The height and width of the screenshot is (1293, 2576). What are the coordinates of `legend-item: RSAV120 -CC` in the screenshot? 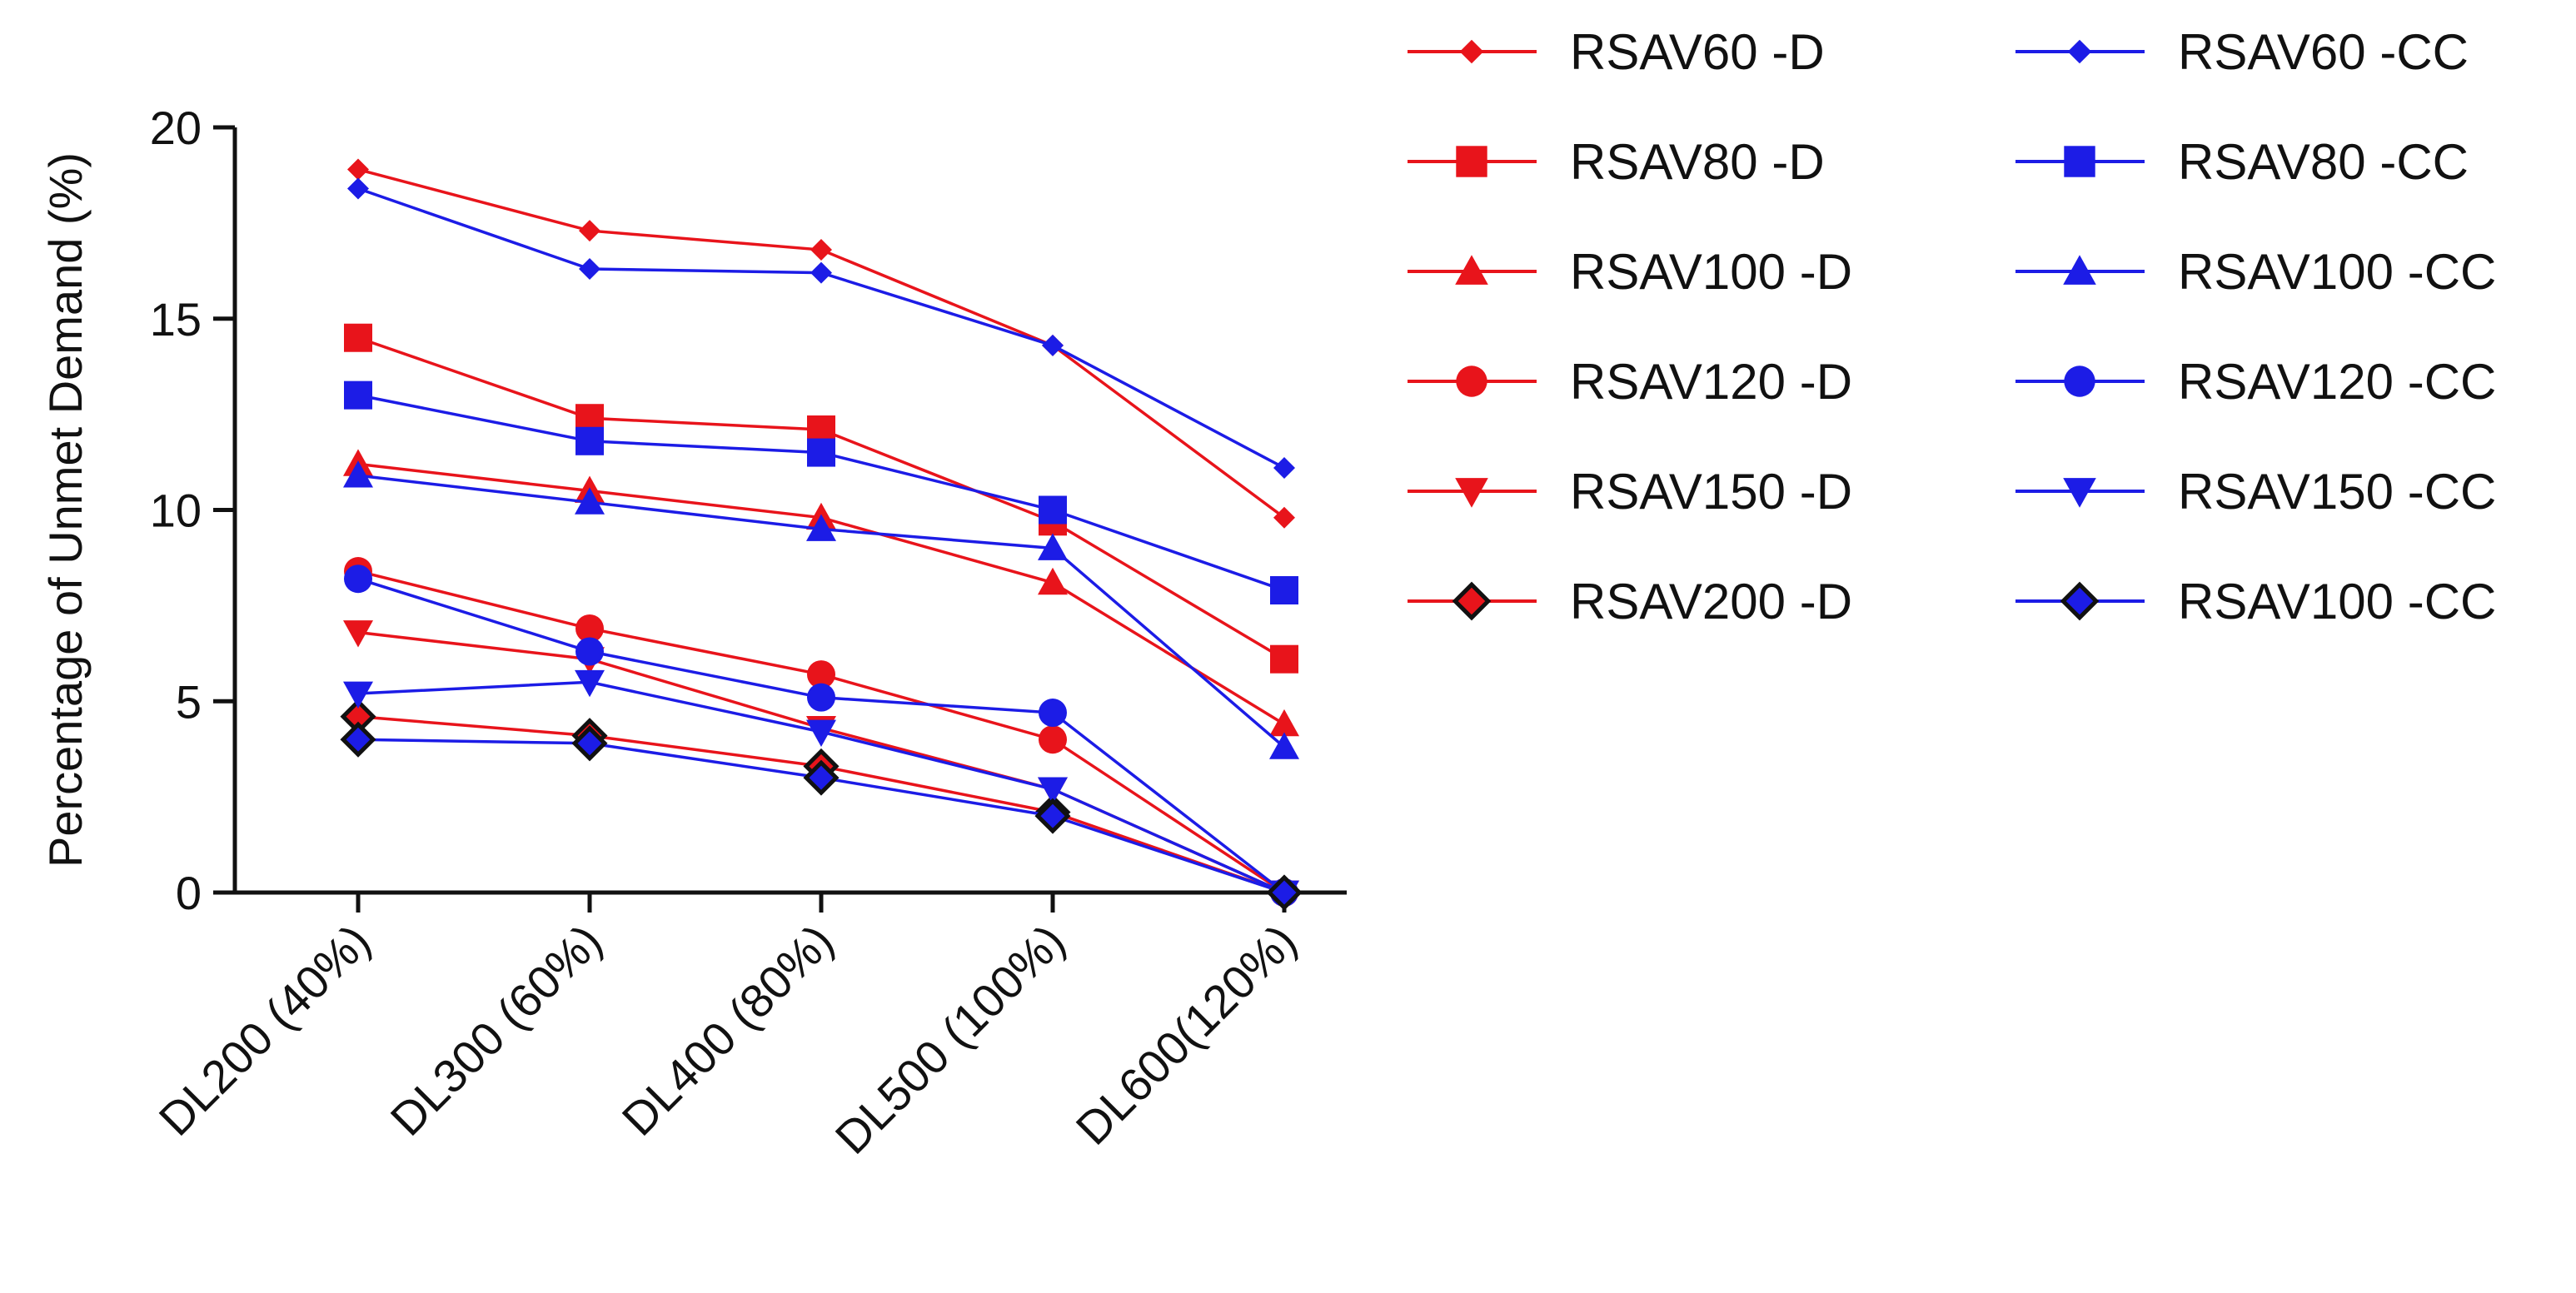 It's located at (2255, 382).